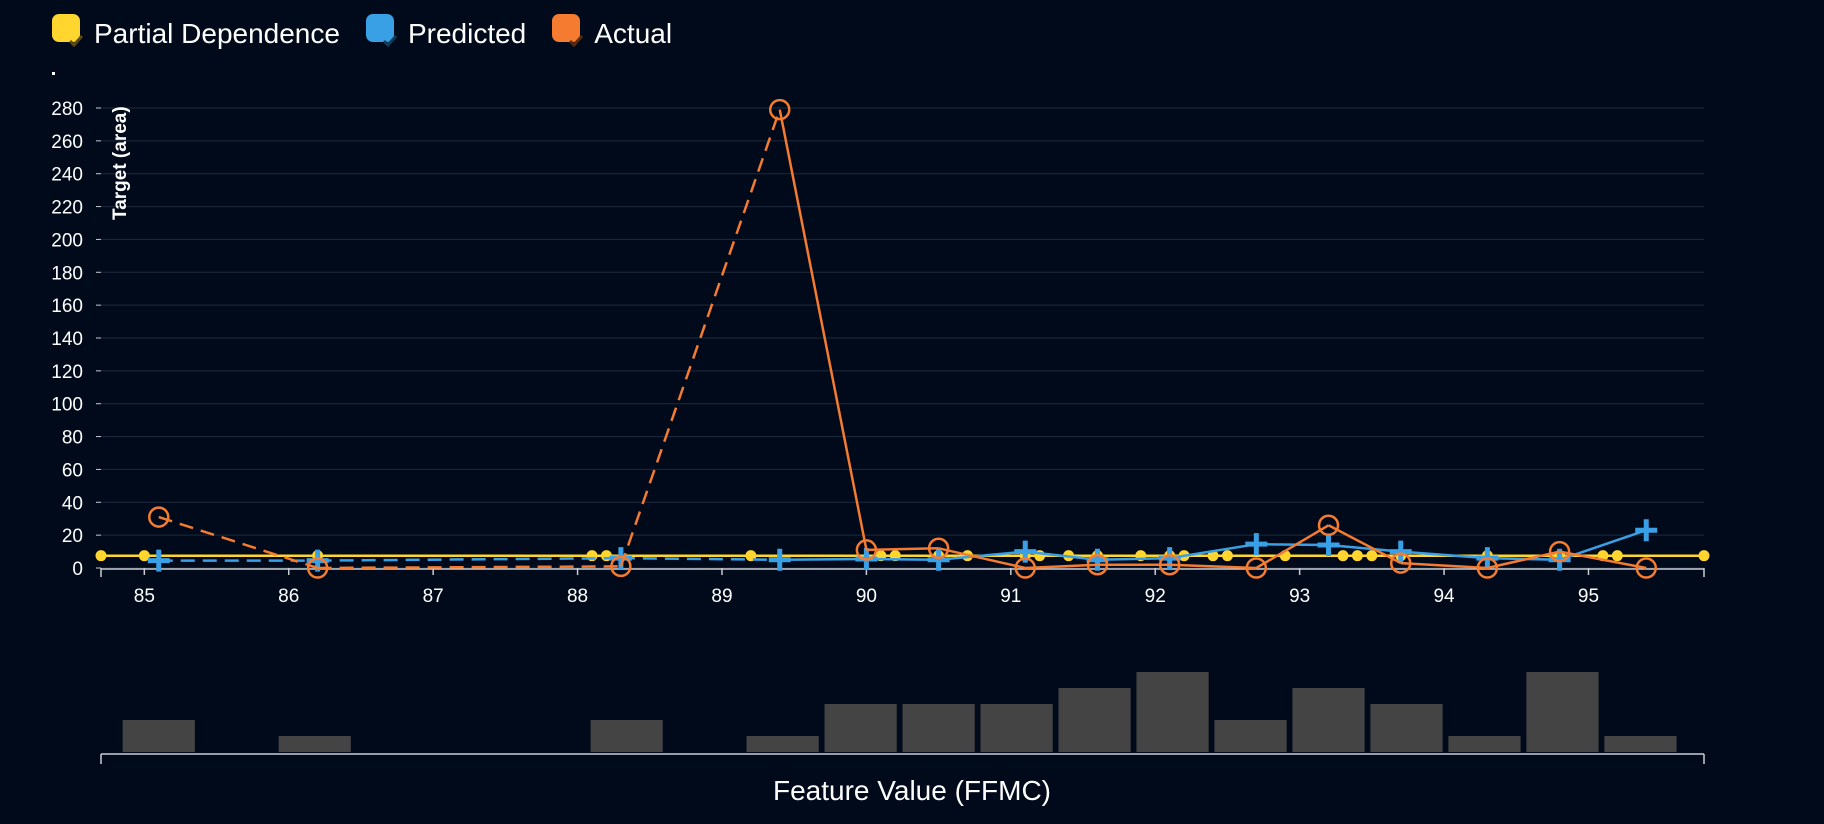 The image size is (1824, 824). Describe the element at coordinates (721, 596) in the screenshot. I see `x-tick-label: 89` at that location.